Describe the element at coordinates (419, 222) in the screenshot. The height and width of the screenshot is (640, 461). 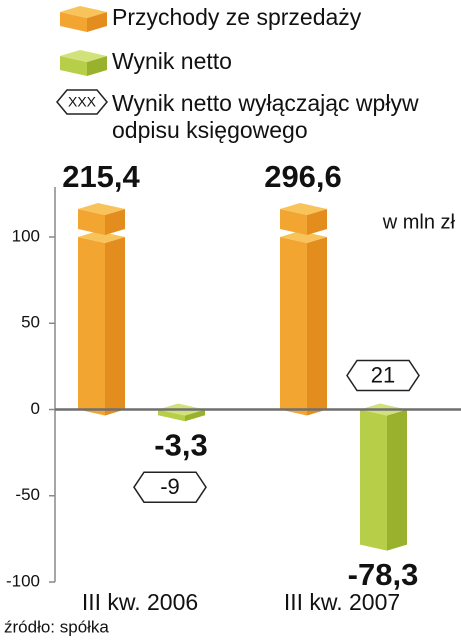
I see `unit-label: w mln zł` at that location.